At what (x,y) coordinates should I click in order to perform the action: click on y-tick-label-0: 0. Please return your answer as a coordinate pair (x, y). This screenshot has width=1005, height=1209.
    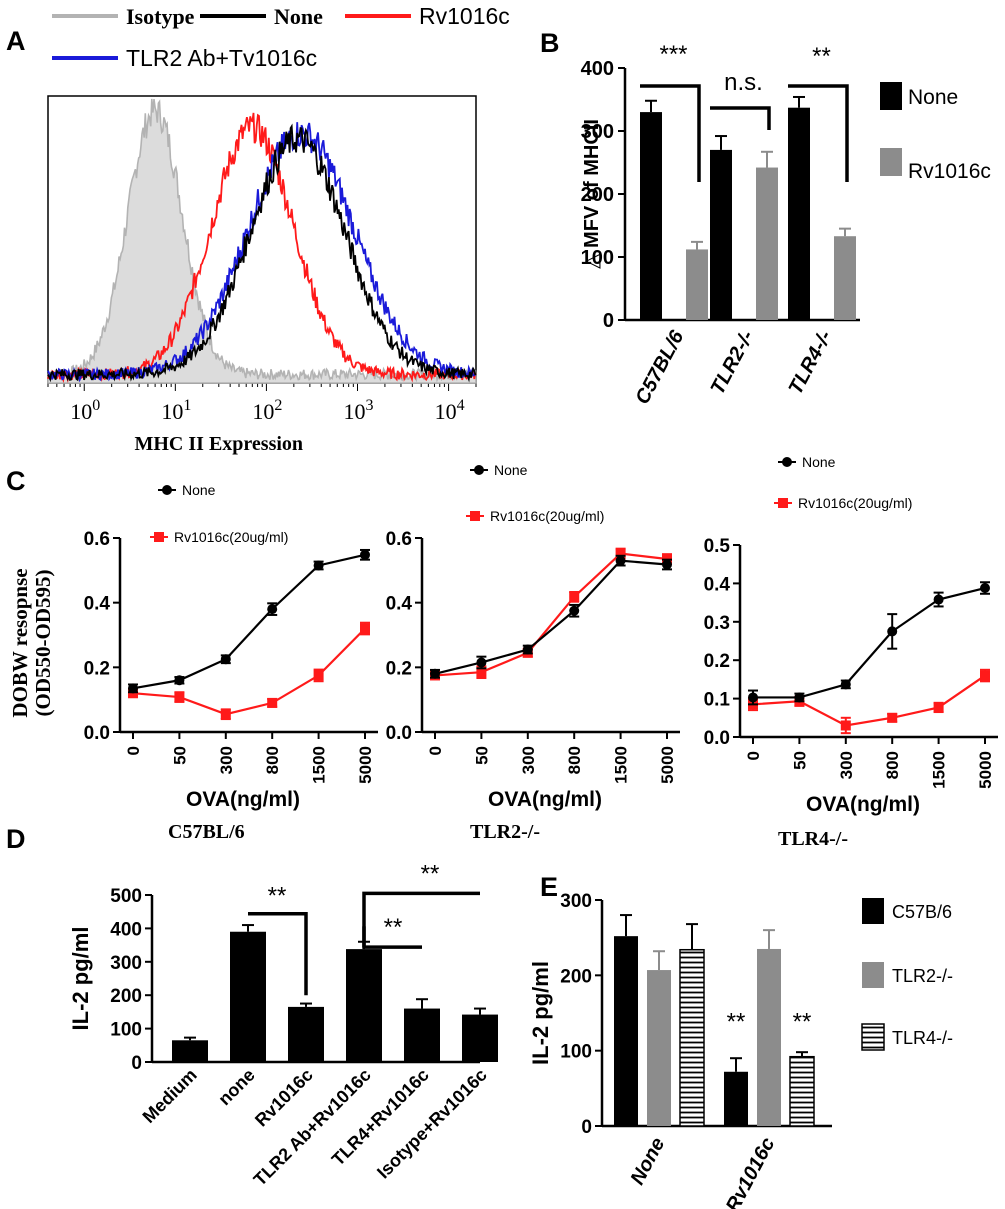
    Looking at the image, I should click on (608, 321).